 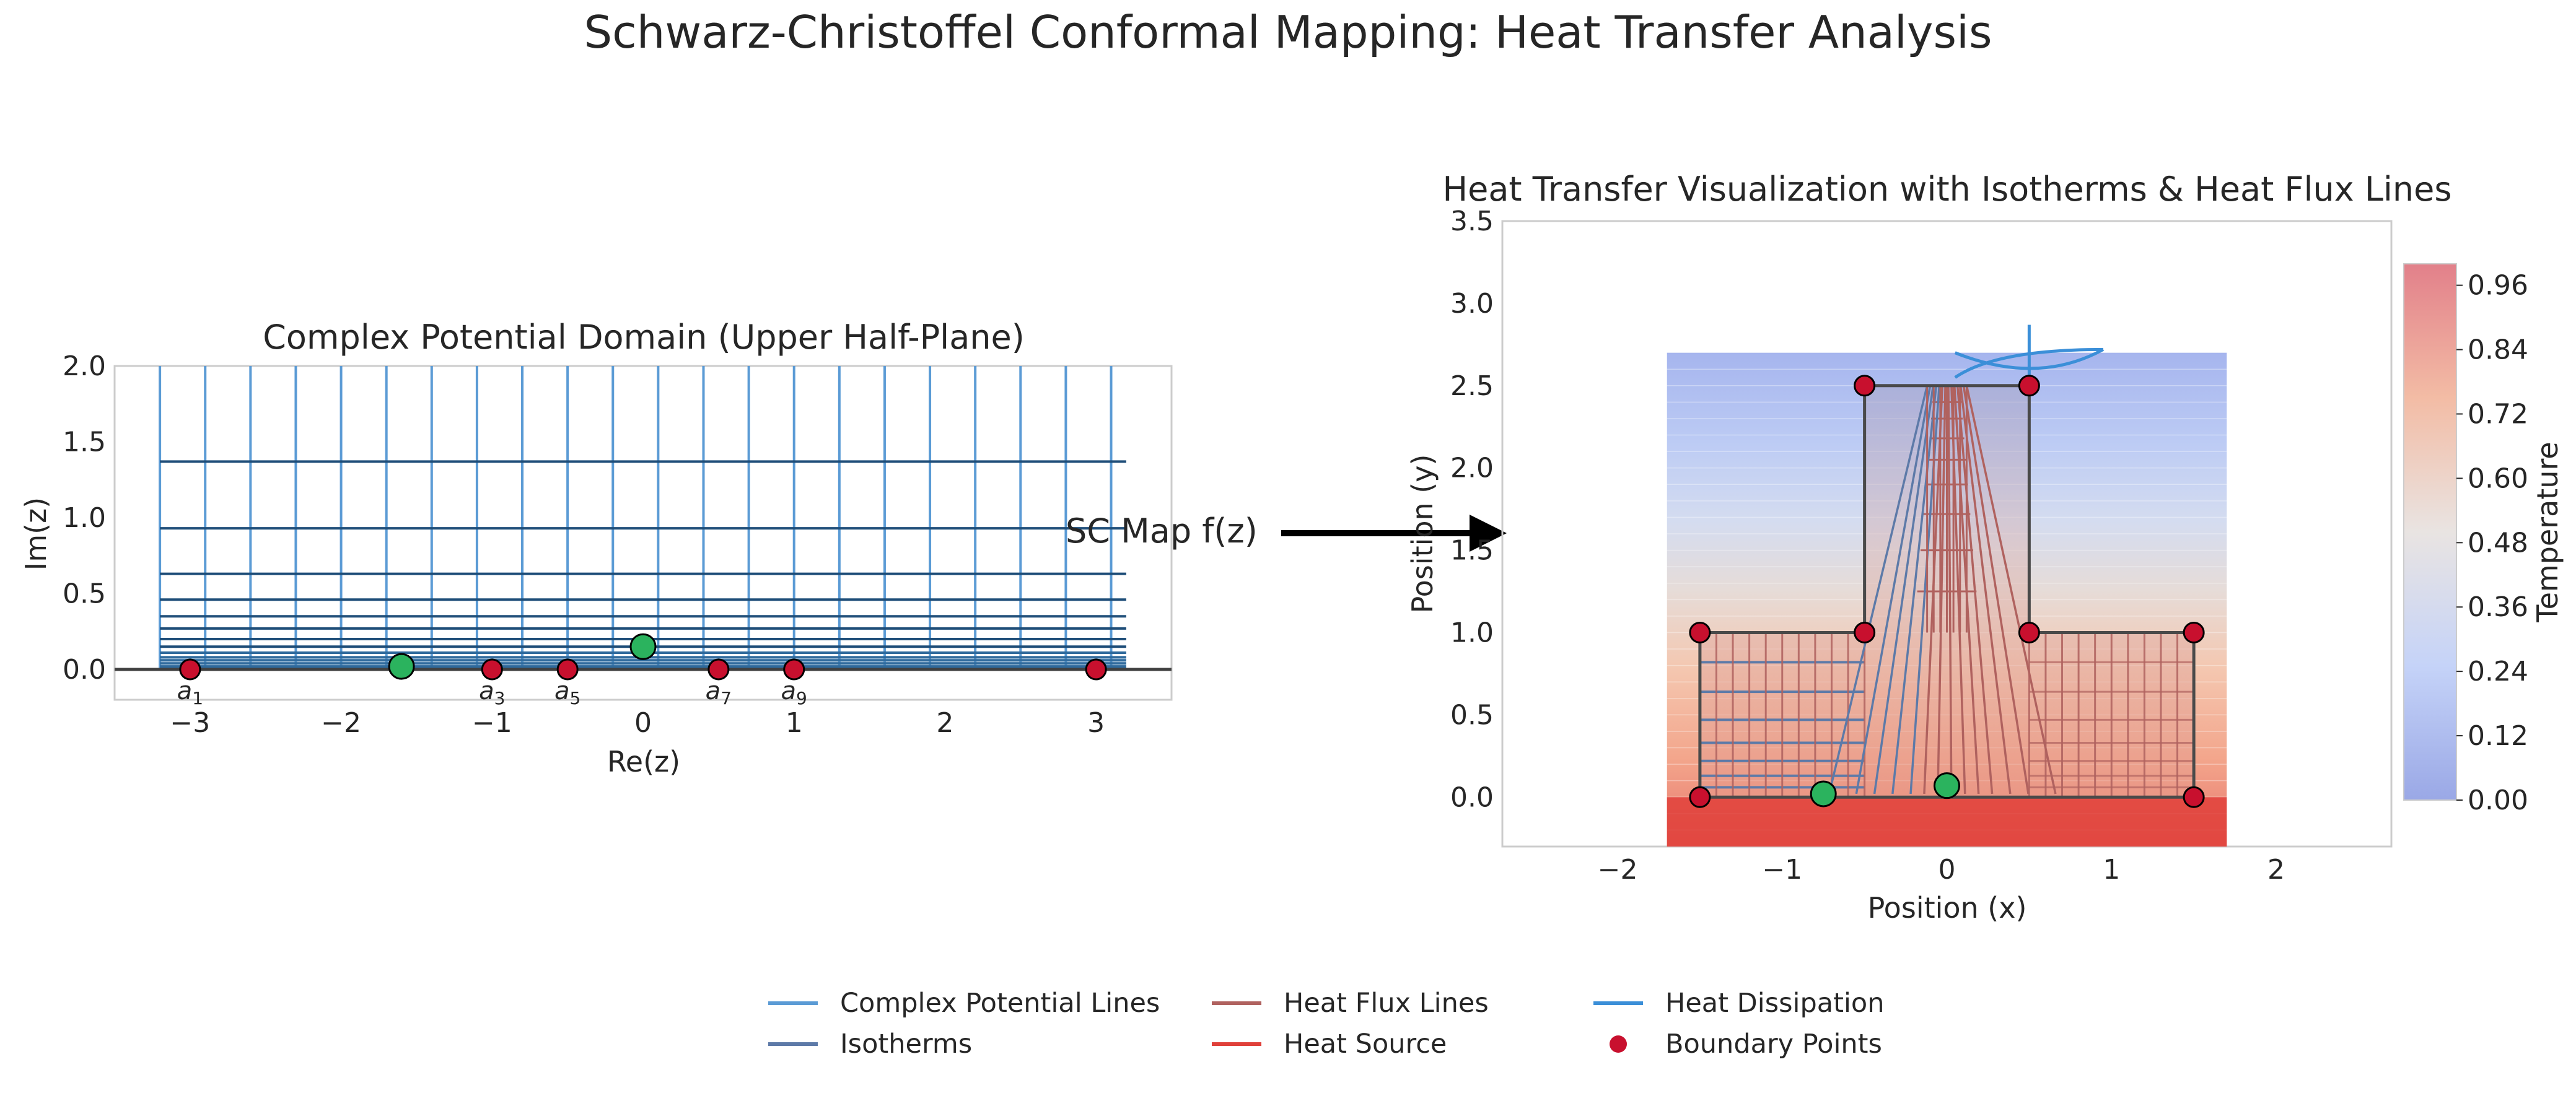 I want to click on left-x-tick-labels: −3 −2 −1 0 1 2 3, so click(x=637, y=723).